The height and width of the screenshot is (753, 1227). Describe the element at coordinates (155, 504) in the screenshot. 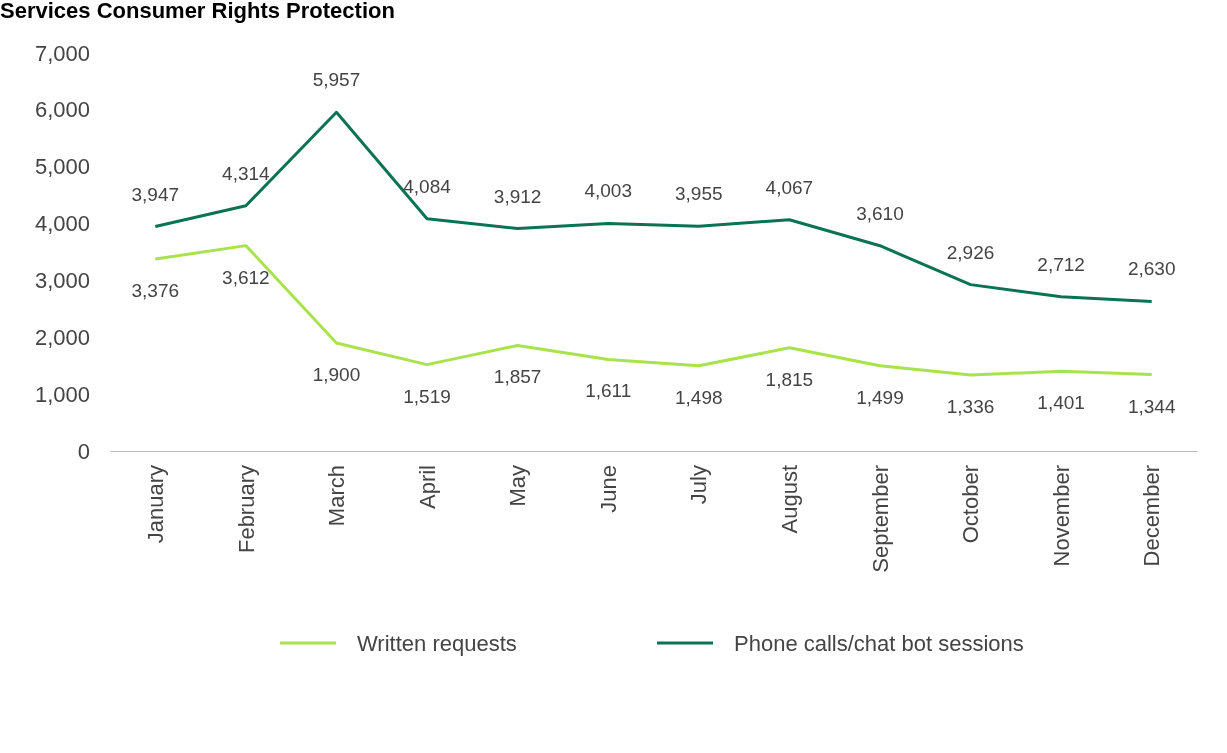

I see `x-tick-label: January` at that location.